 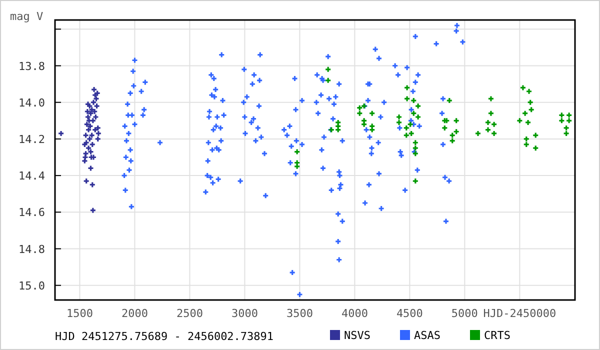 What do you see at coordinates (357, 335) in the screenshot?
I see `legend-label: NSVS` at bounding box center [357, 335].